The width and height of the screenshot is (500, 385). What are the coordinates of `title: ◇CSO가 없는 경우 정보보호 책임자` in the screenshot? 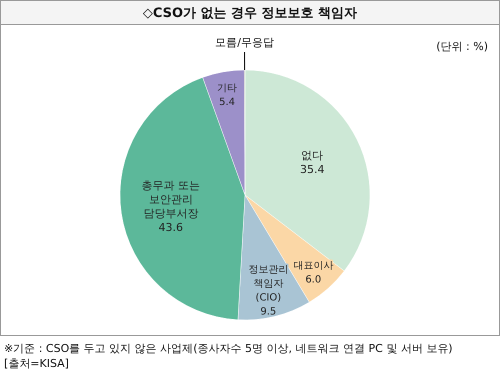 It's located at (250, 13).